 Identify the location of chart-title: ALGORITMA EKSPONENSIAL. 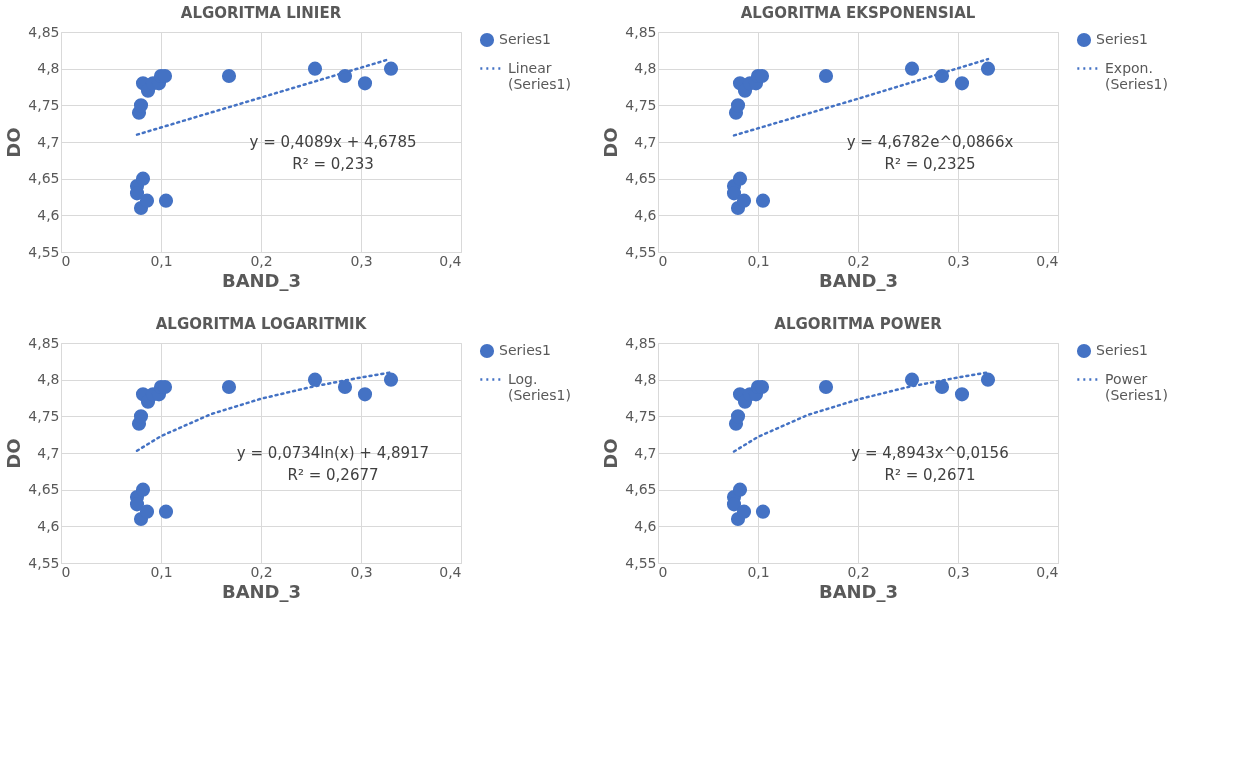
(858, 13).